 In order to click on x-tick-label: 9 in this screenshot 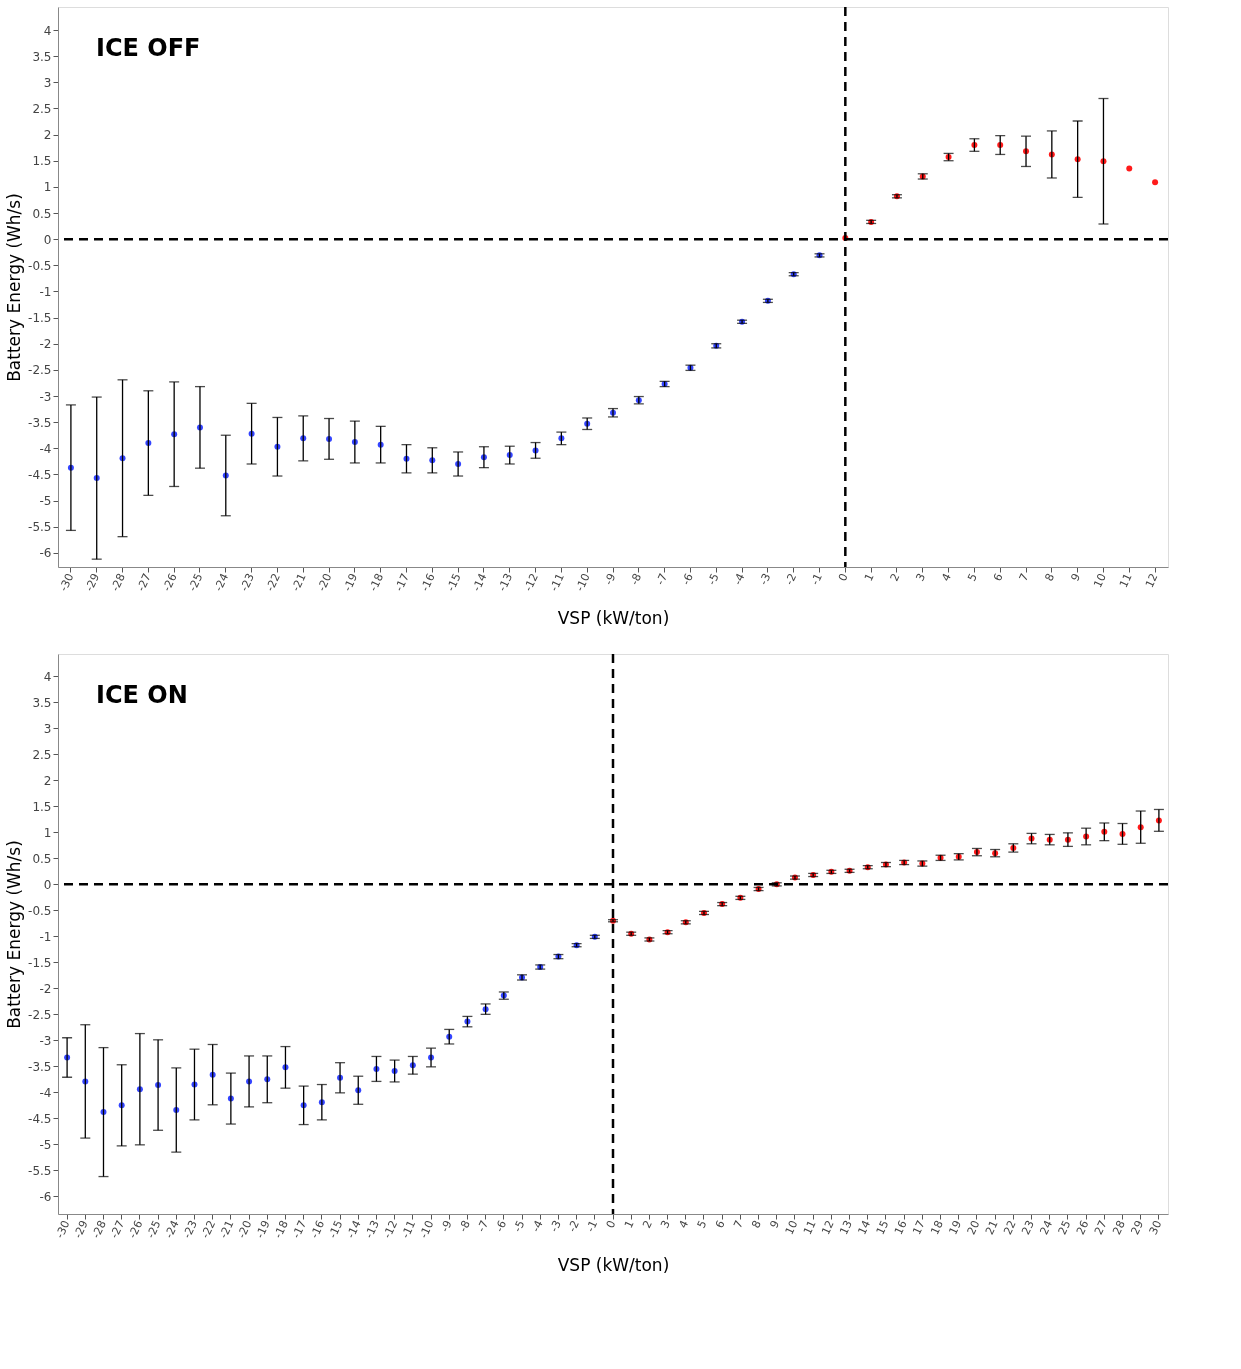, I will do `click(775, 1224)`.